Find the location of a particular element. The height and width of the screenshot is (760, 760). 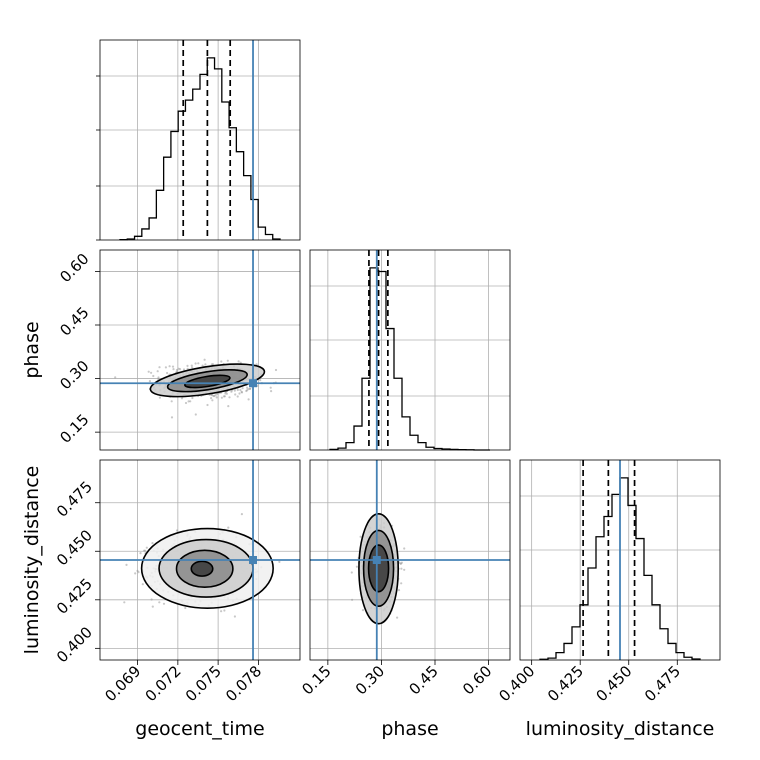

x-axis-label-luminosity-distance: luminosity_distance is located at coordinates (620, 729).